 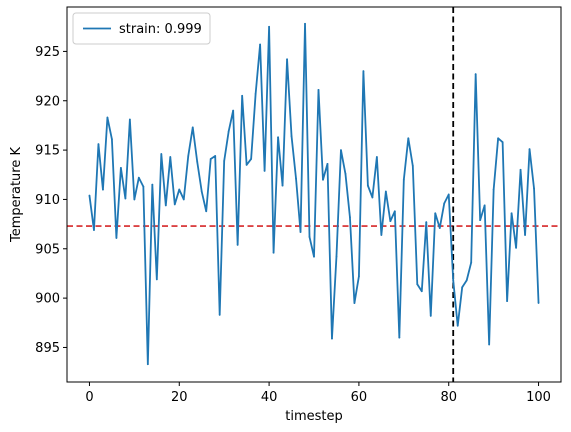 What do you see at coordinates (538, 397) in the screenshot?
I see `x-tick-label: 100` at bounding box center [538, 397].